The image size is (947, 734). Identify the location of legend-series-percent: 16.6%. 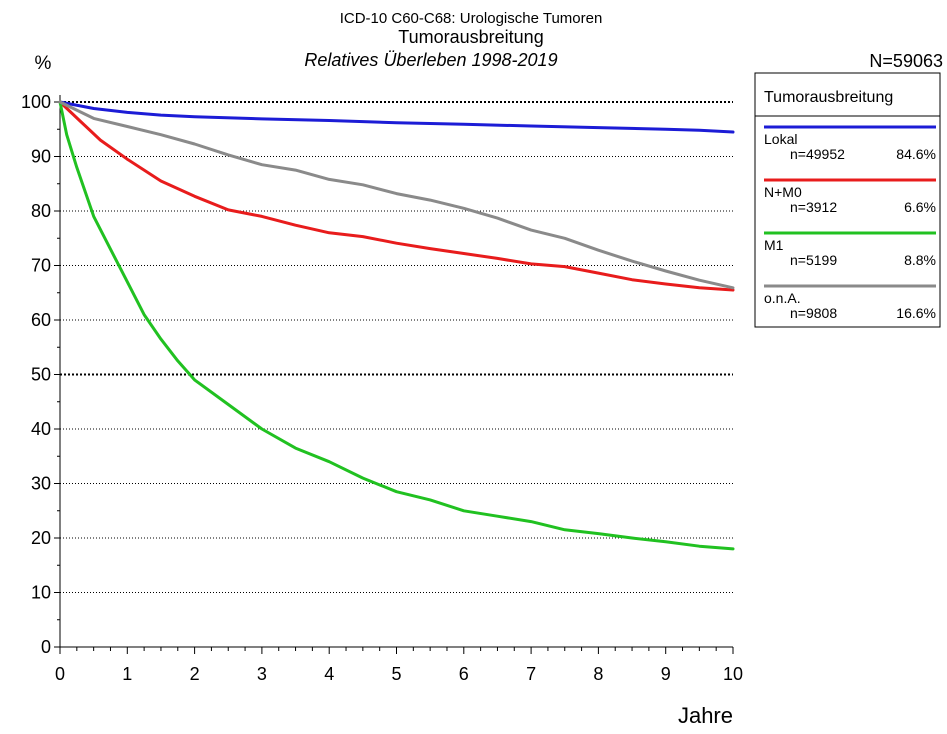
(916, 313).